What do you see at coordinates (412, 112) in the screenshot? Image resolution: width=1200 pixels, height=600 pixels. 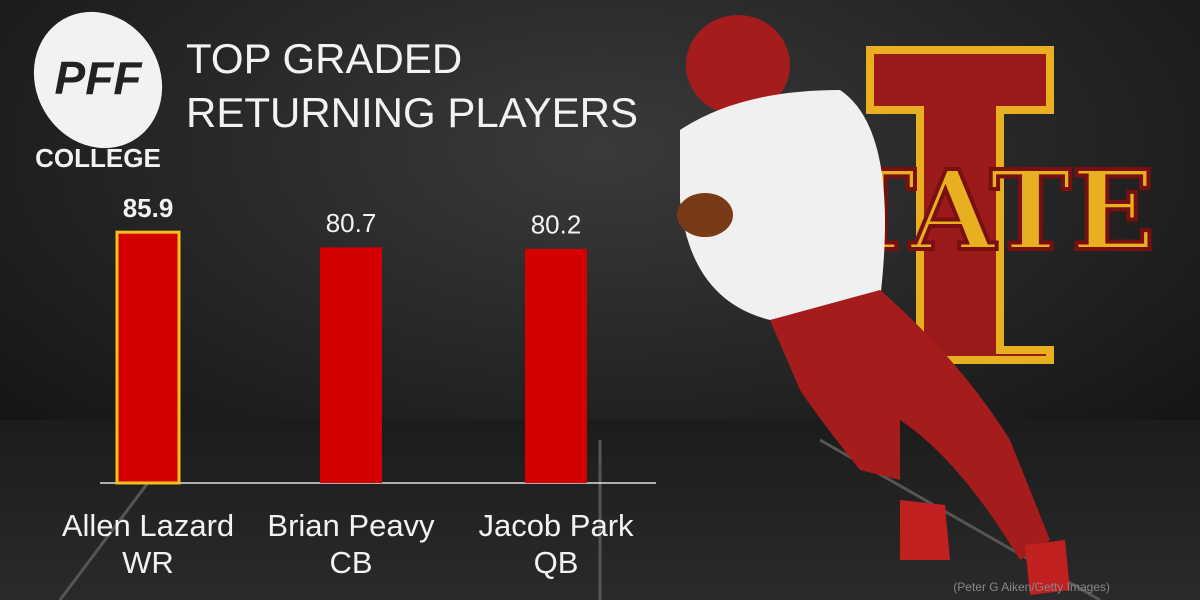 I see `chart-title: RETURNING PLAYERS` at bounding box center [412, 112].